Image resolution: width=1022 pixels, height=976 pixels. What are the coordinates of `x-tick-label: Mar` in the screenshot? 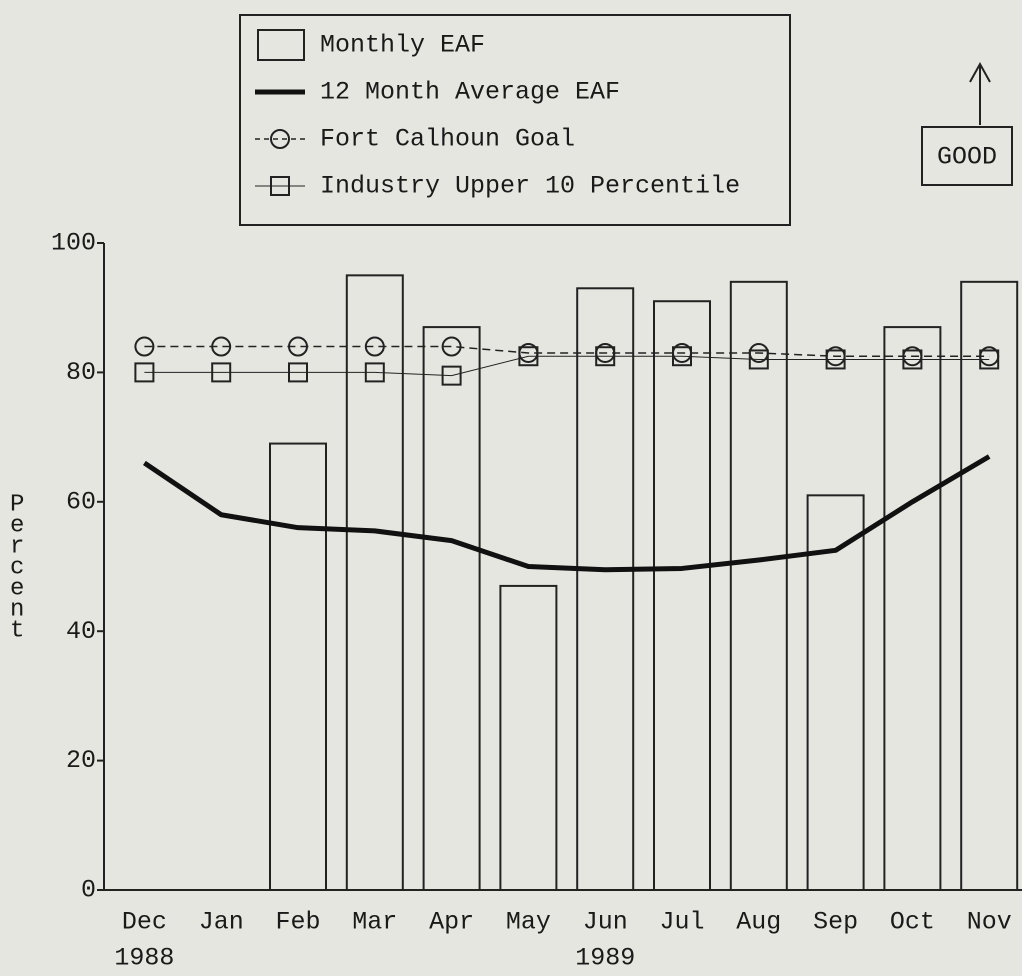 It's located at (374, 922).